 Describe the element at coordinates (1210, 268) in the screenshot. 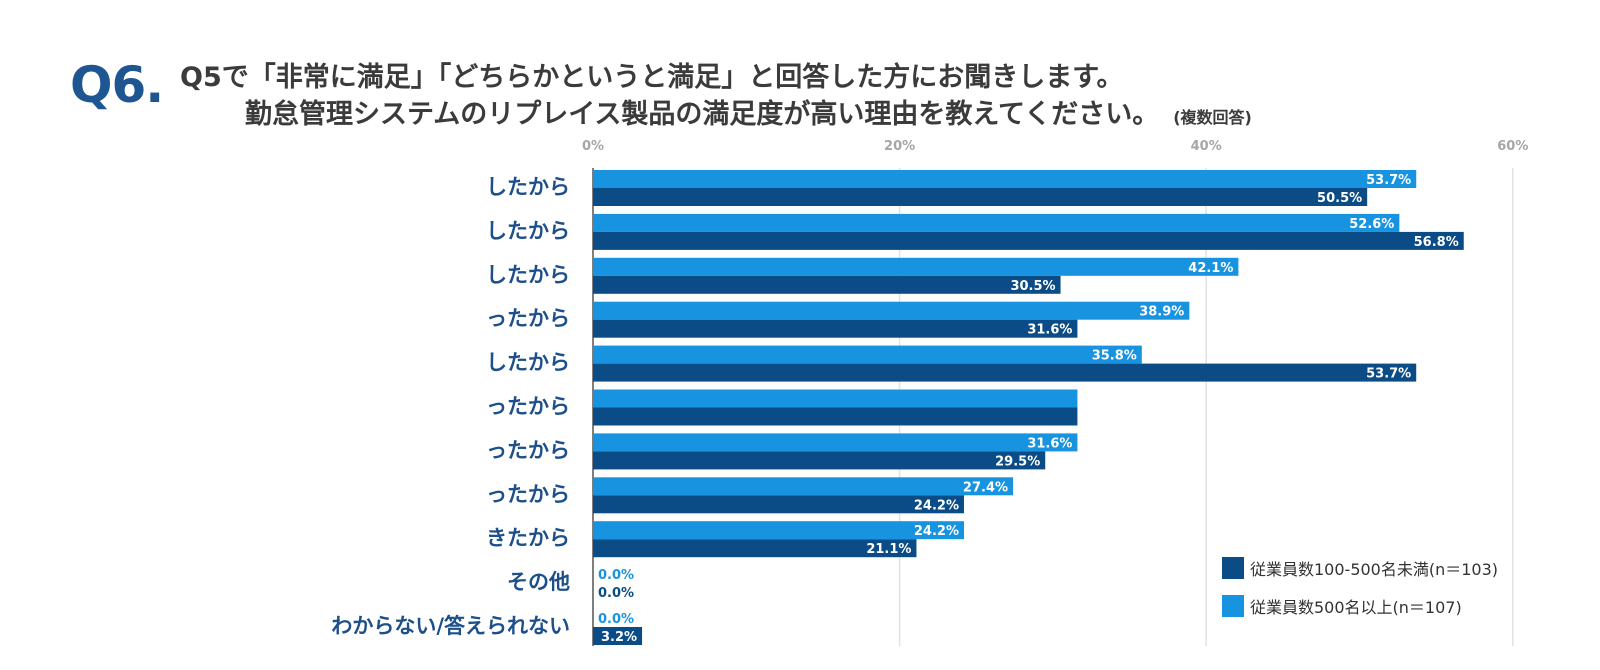

I see `data-label: 42.1%` at that location.